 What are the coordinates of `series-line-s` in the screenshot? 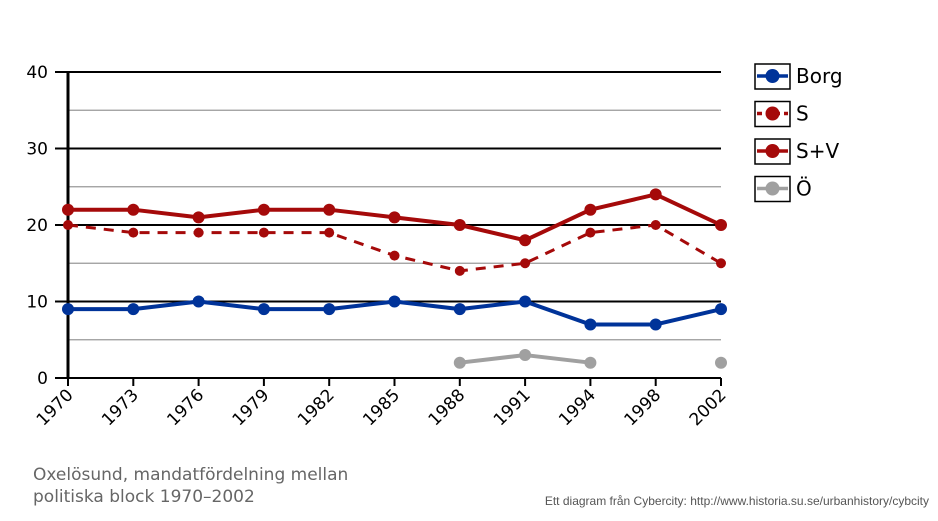 It's located at (394, 248).